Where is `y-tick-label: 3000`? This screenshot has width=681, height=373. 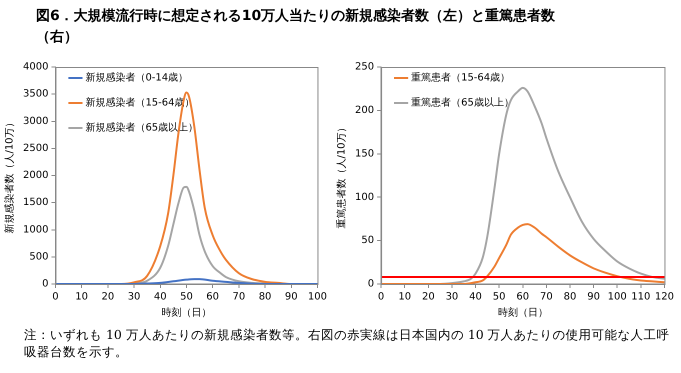 y-tick-label: 3000 is located at coordinates (35, 121).